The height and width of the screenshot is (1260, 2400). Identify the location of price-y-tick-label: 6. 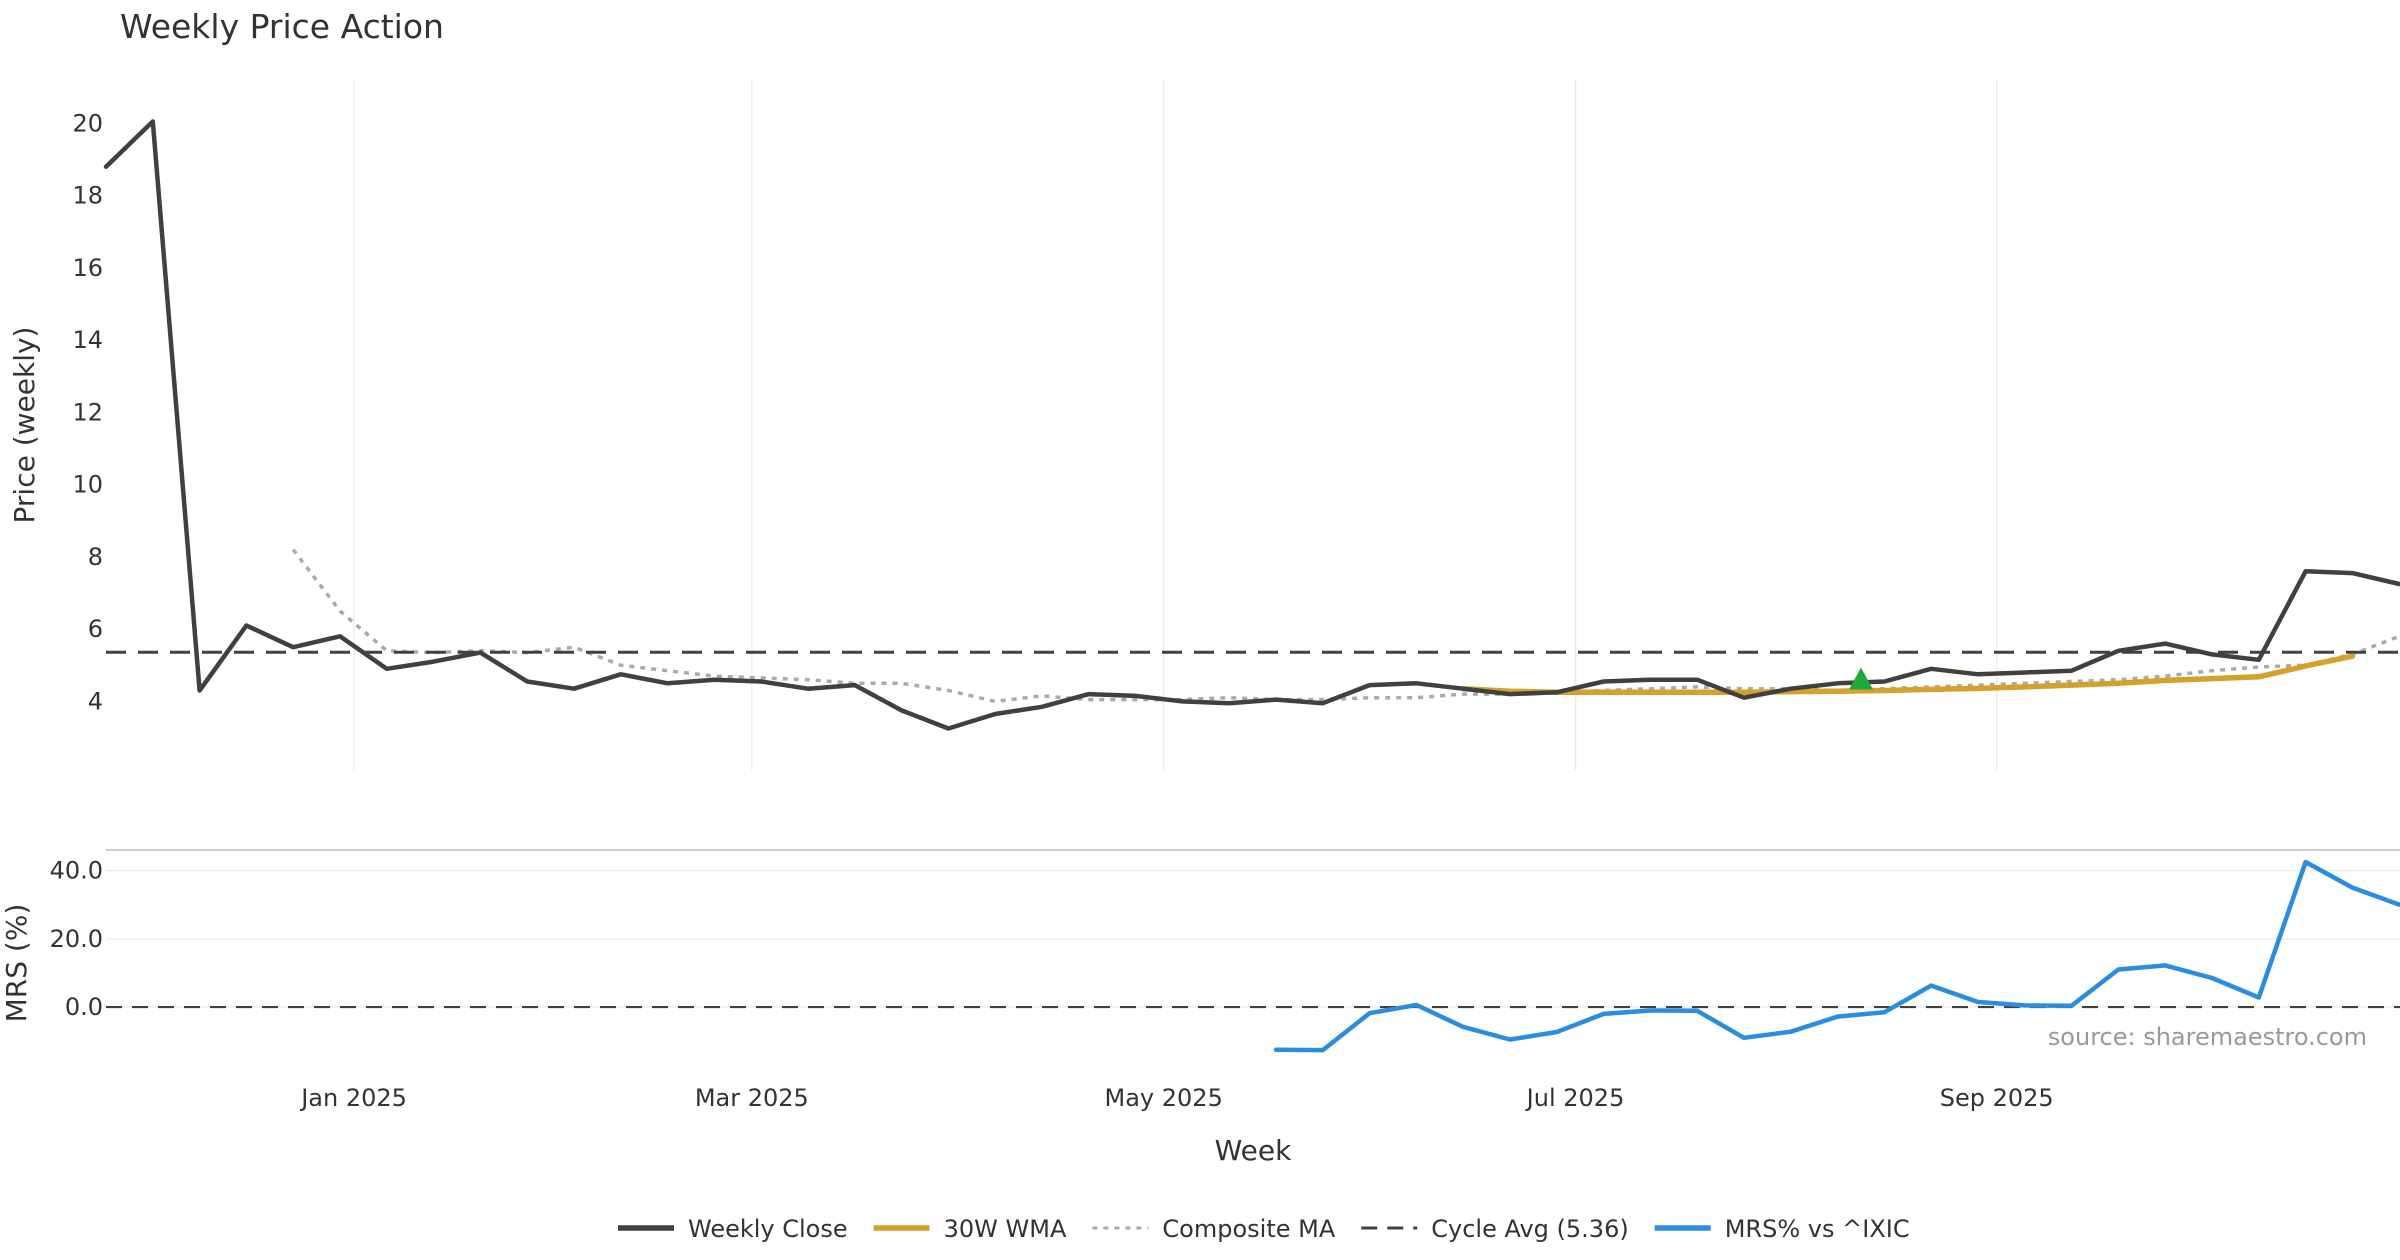
(95, 629).